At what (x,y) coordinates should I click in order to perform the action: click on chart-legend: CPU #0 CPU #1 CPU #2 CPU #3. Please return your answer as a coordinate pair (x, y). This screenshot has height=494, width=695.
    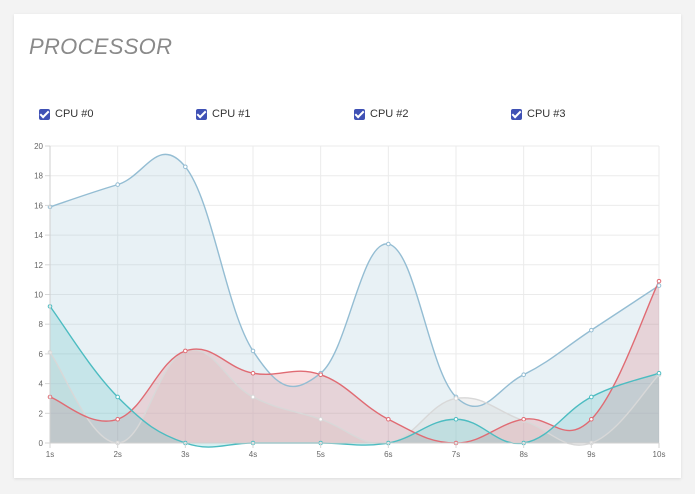
    Looking at the image, I should click on (359, 116).